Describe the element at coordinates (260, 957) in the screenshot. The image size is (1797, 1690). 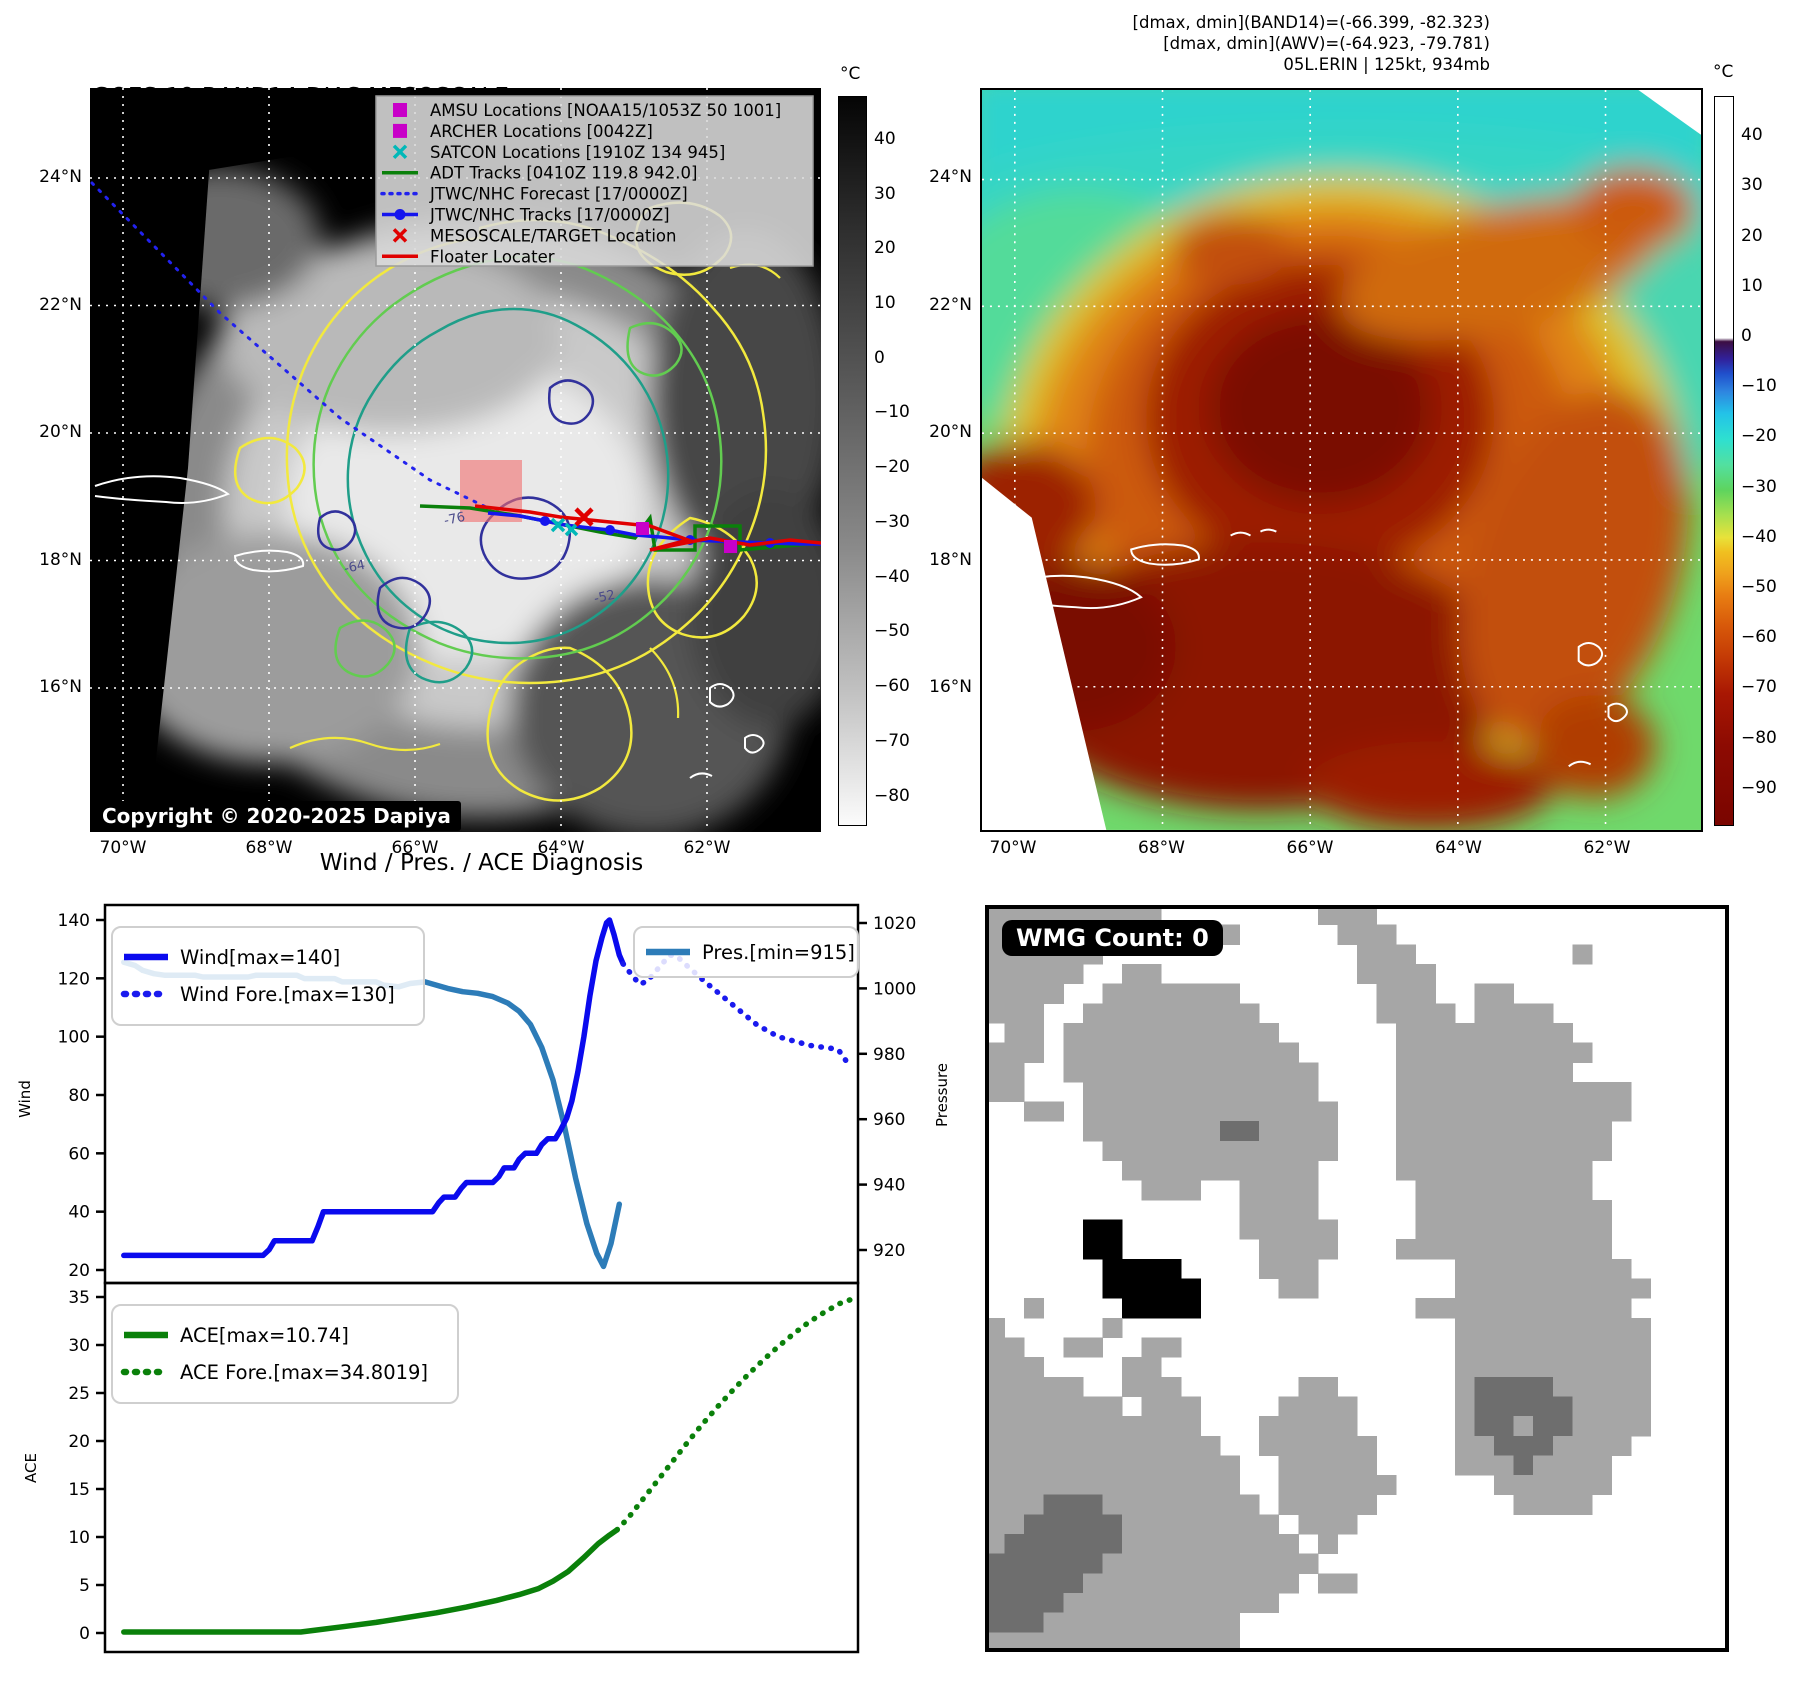
I see `svg-text: Wind[max=140]` at that location.